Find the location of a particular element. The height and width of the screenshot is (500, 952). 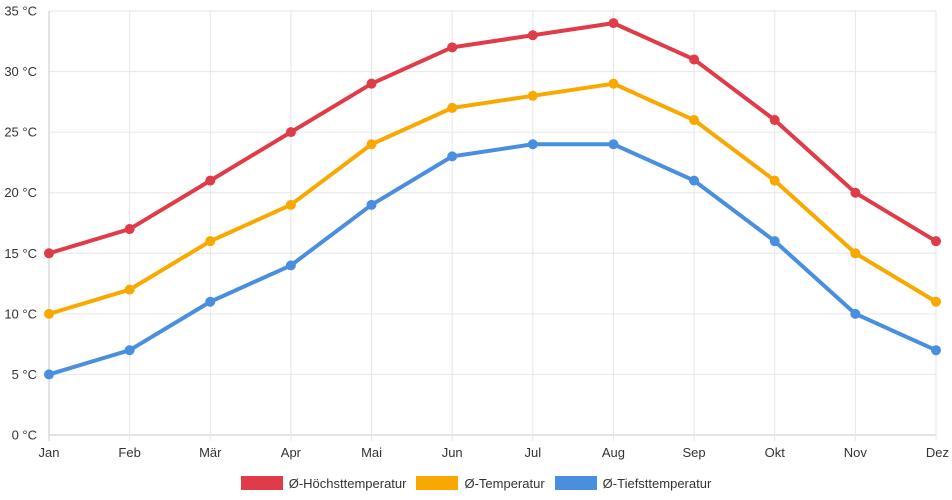

legend-item-min: Ø-Tiefsttemperatur is located at coordinates (633, 483).